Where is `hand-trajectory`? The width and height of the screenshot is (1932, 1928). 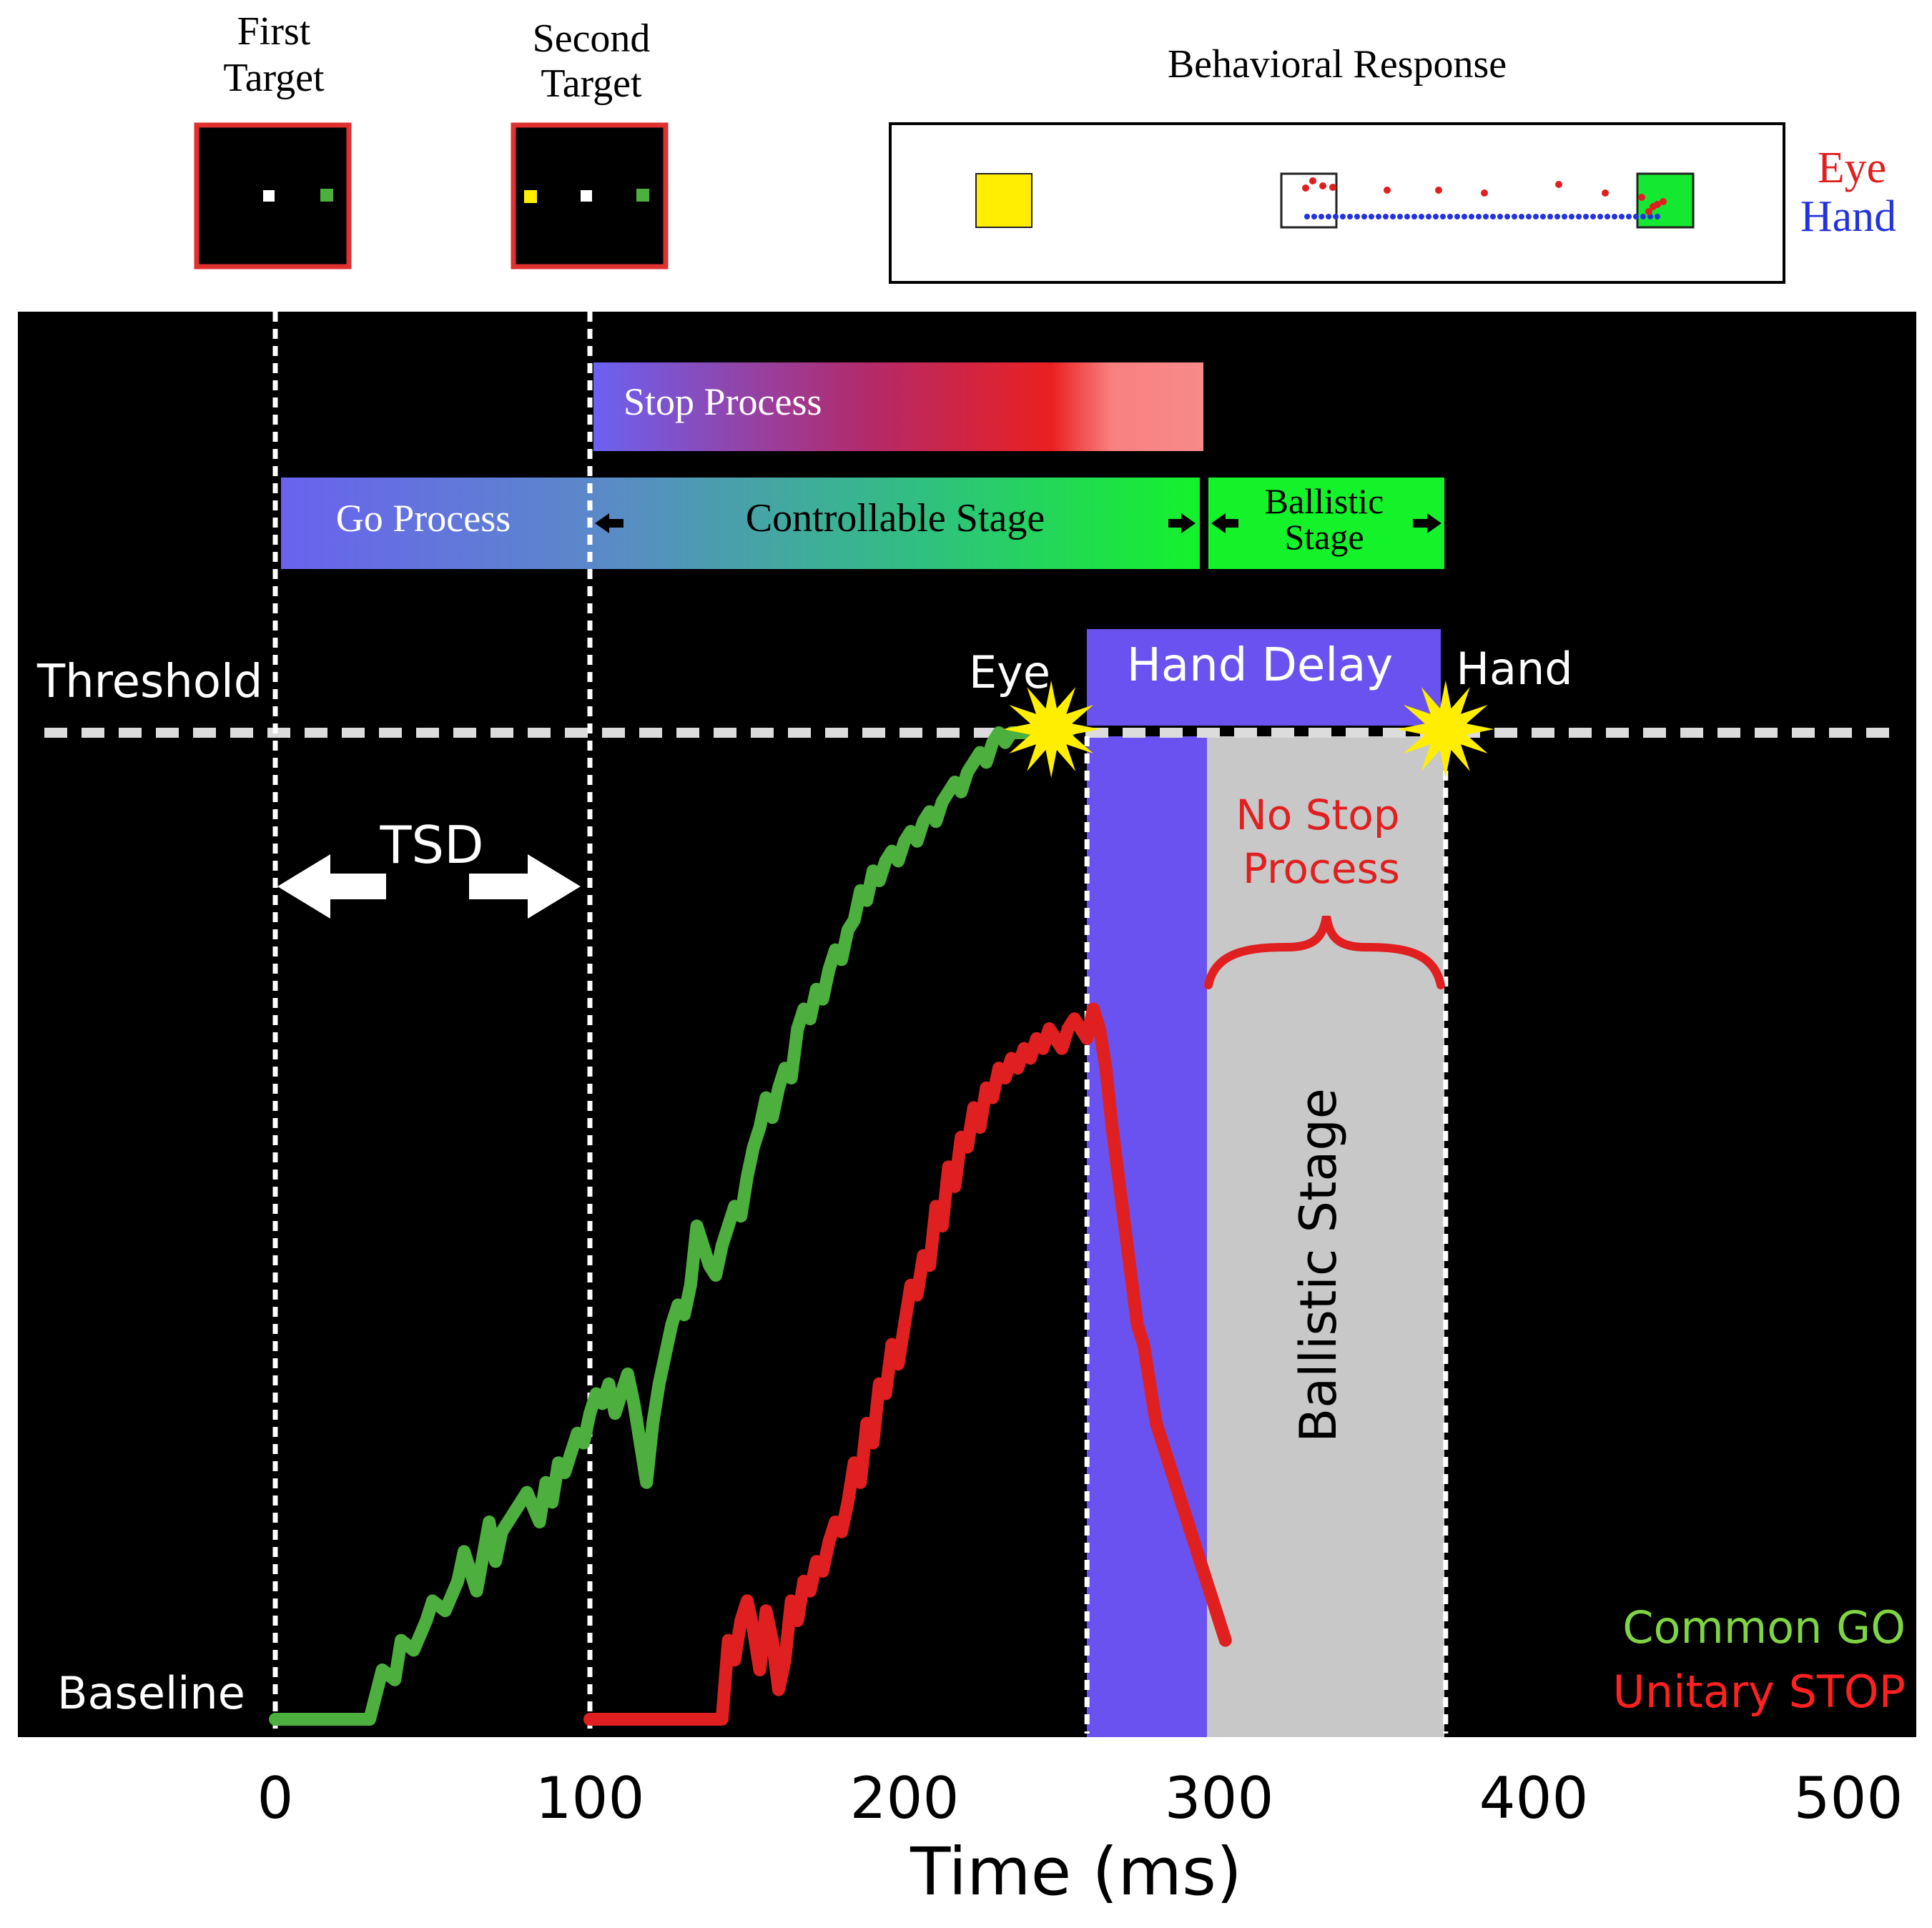 hand-trajectory is located at coordinates (1482, 216).